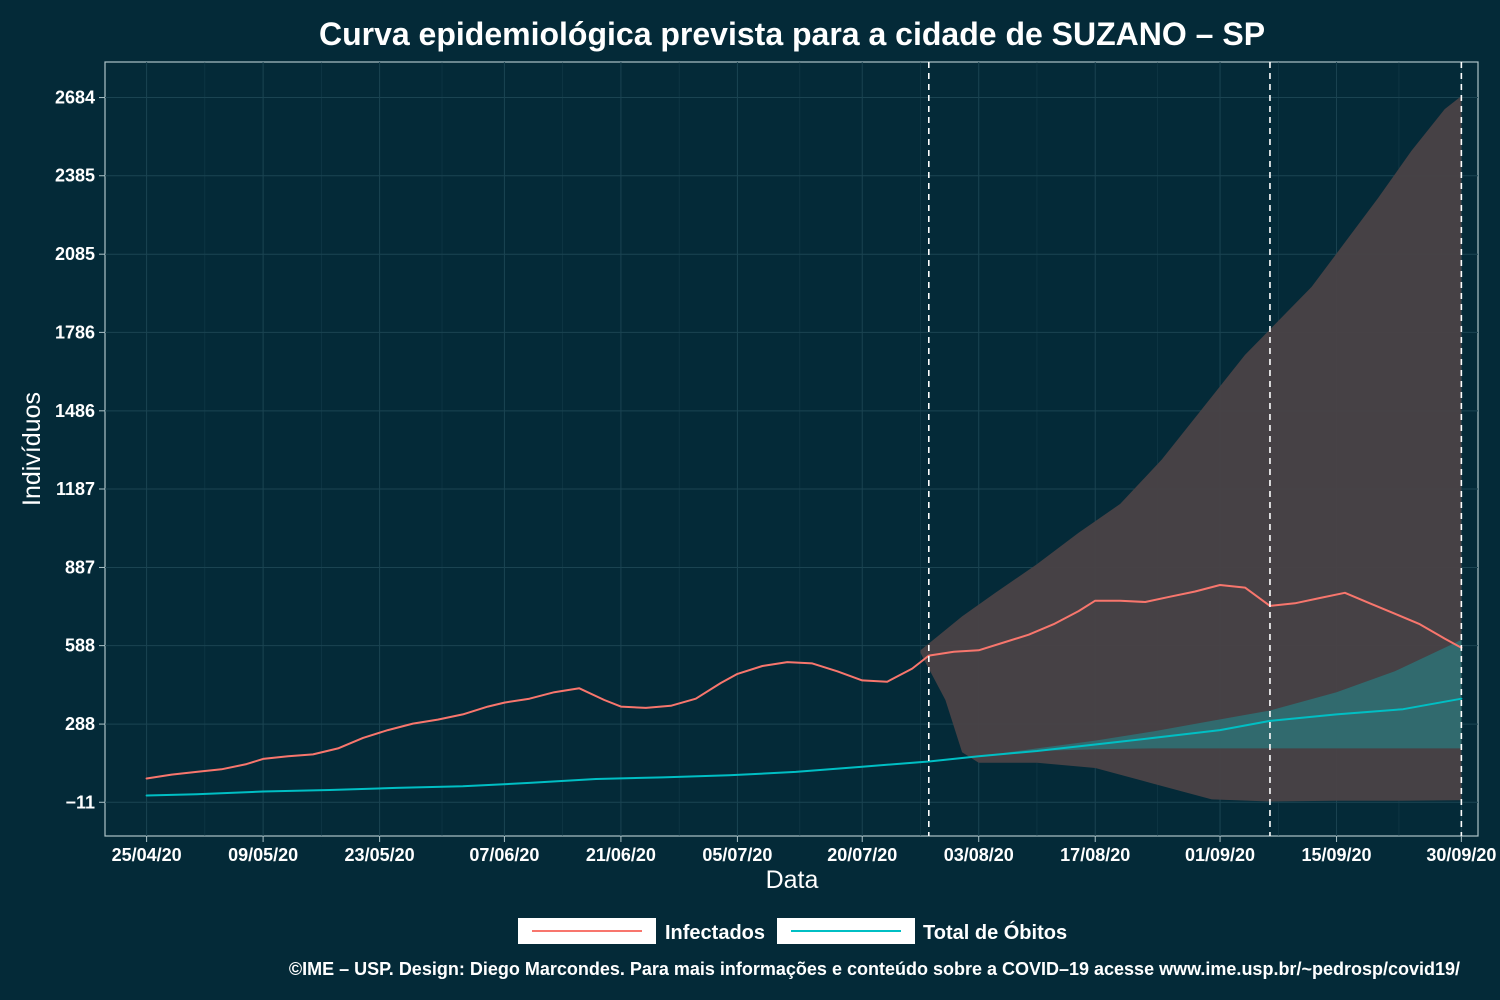 The image size is (1500, 1000). I want to click on x-tick-label: 01/09/20, so click(1220, 855).